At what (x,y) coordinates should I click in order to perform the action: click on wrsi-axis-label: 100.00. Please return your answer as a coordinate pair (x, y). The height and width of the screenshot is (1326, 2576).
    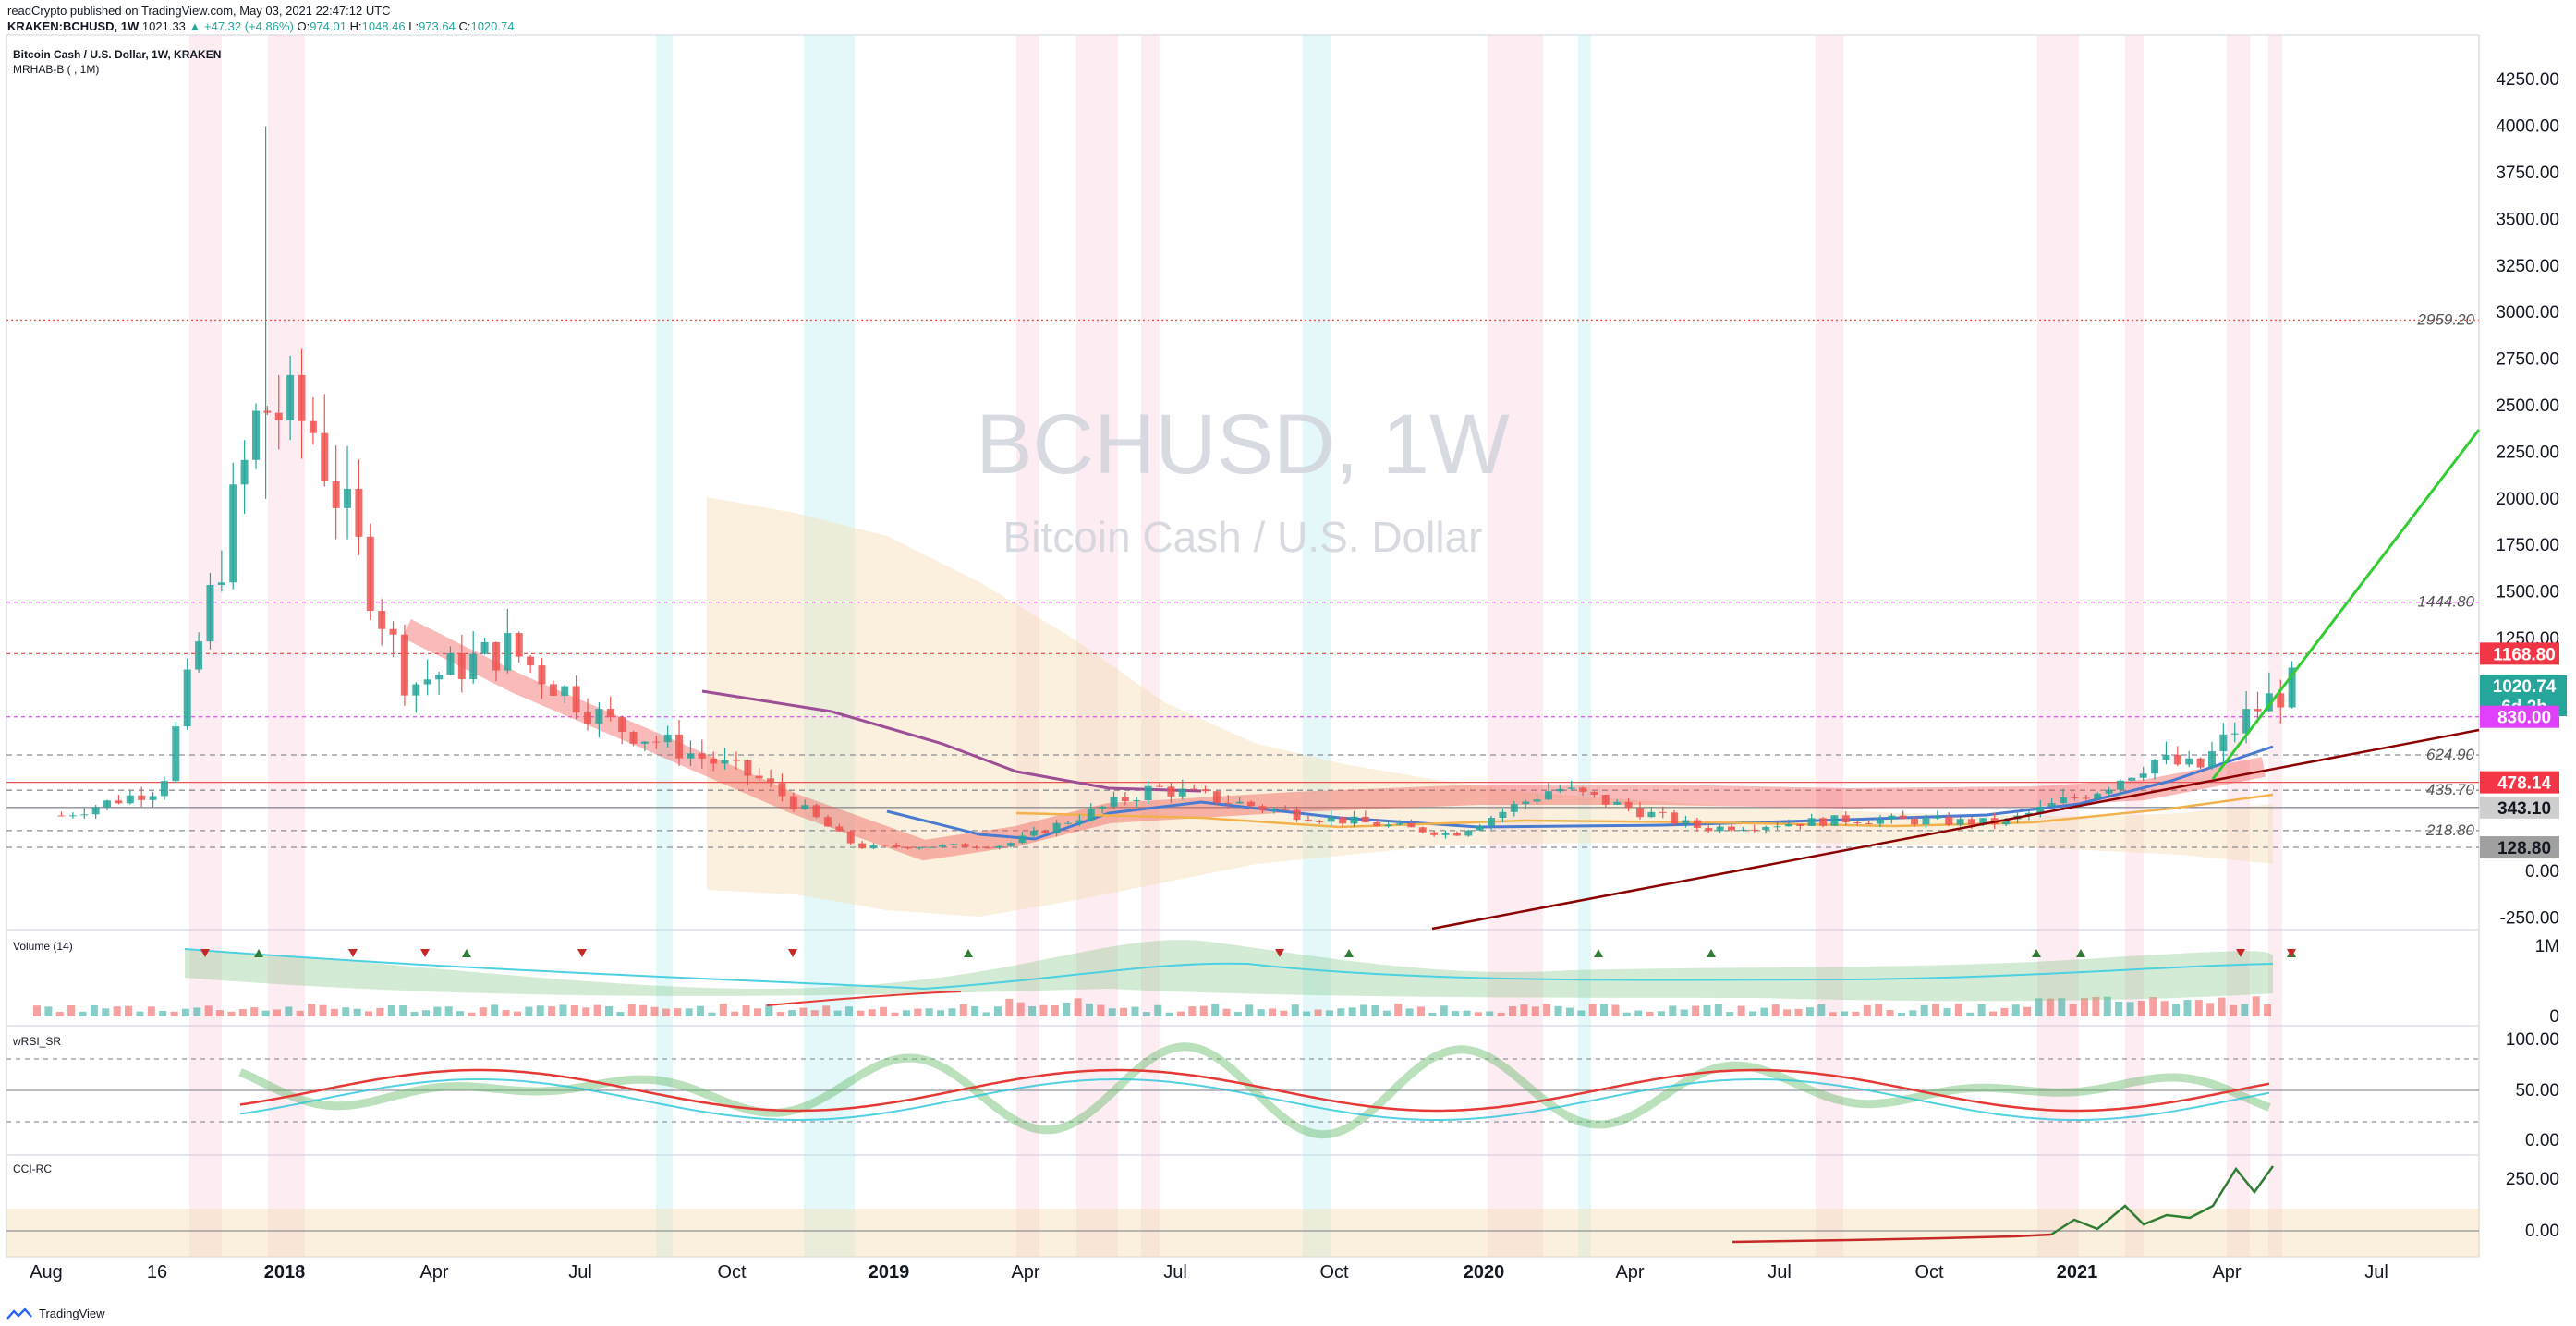
    Looking at the image, I should click on (2532, 1040).